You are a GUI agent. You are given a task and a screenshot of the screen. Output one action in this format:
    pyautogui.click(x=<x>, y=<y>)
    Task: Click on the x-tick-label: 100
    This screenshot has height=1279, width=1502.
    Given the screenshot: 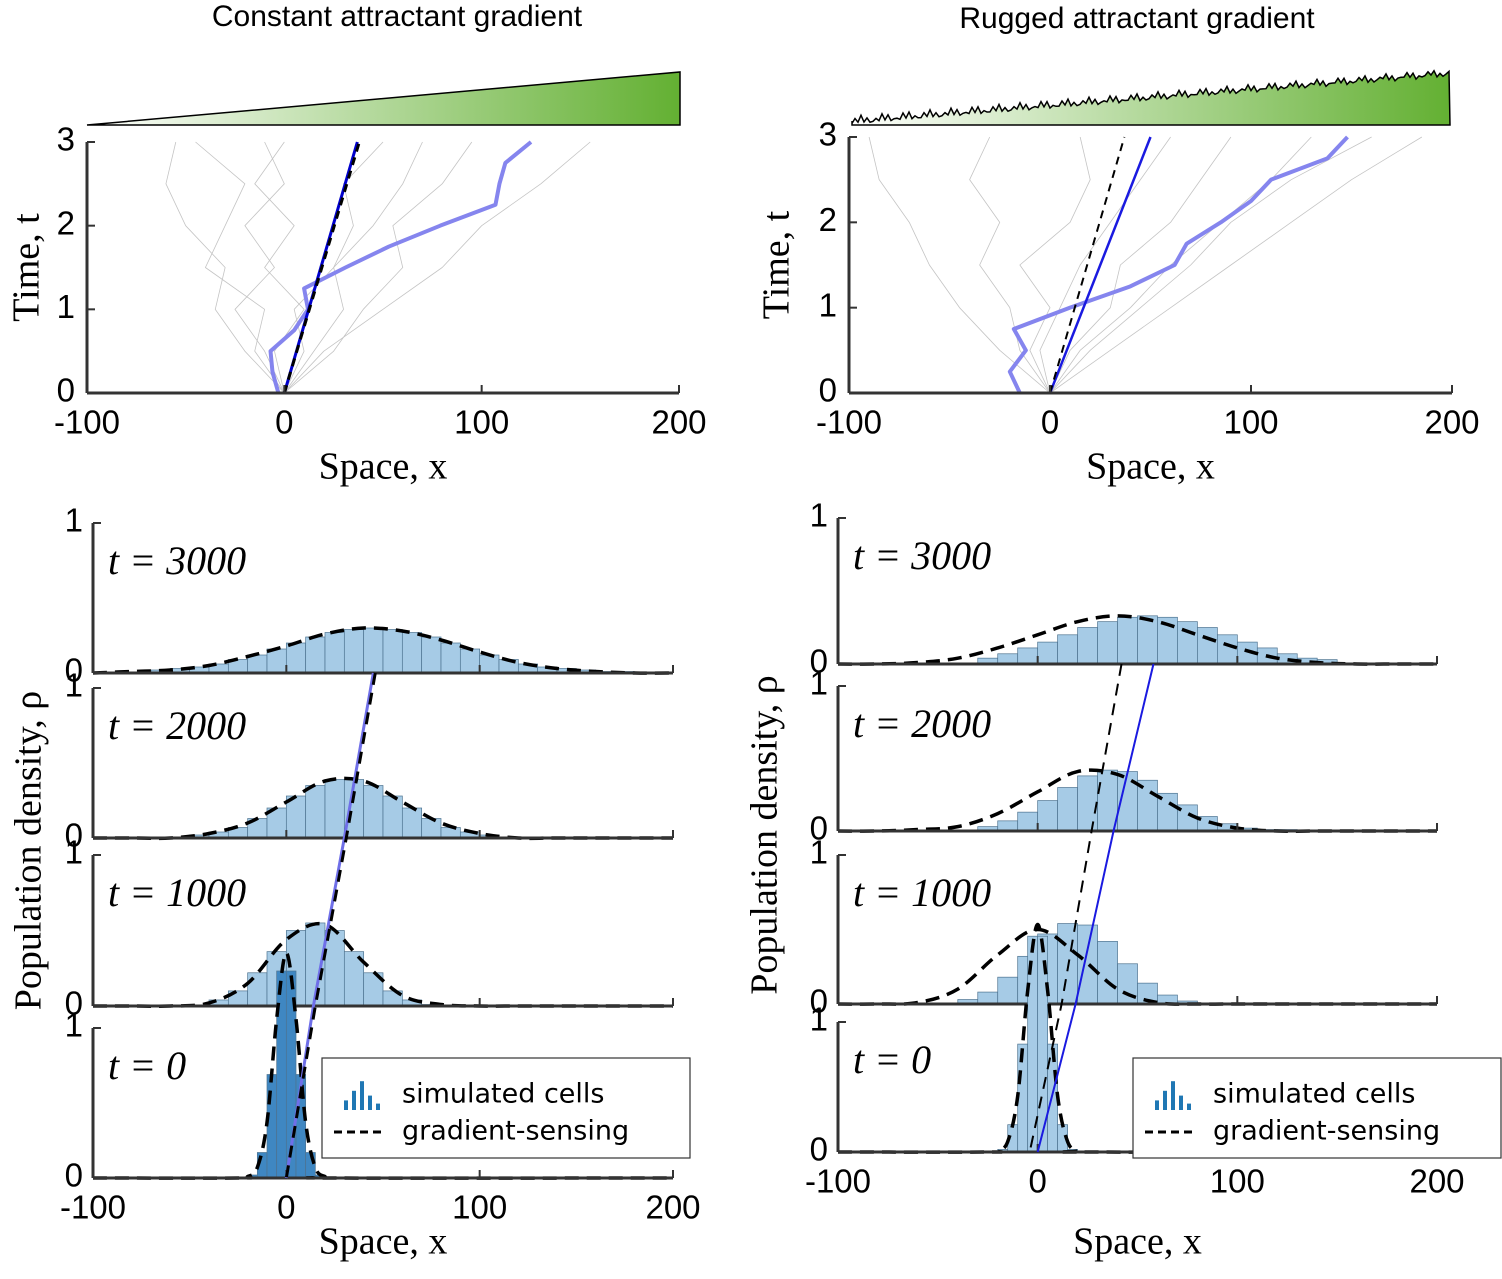 What is the action you would take?
    pyautogui.click(x=1250, y=422)
    